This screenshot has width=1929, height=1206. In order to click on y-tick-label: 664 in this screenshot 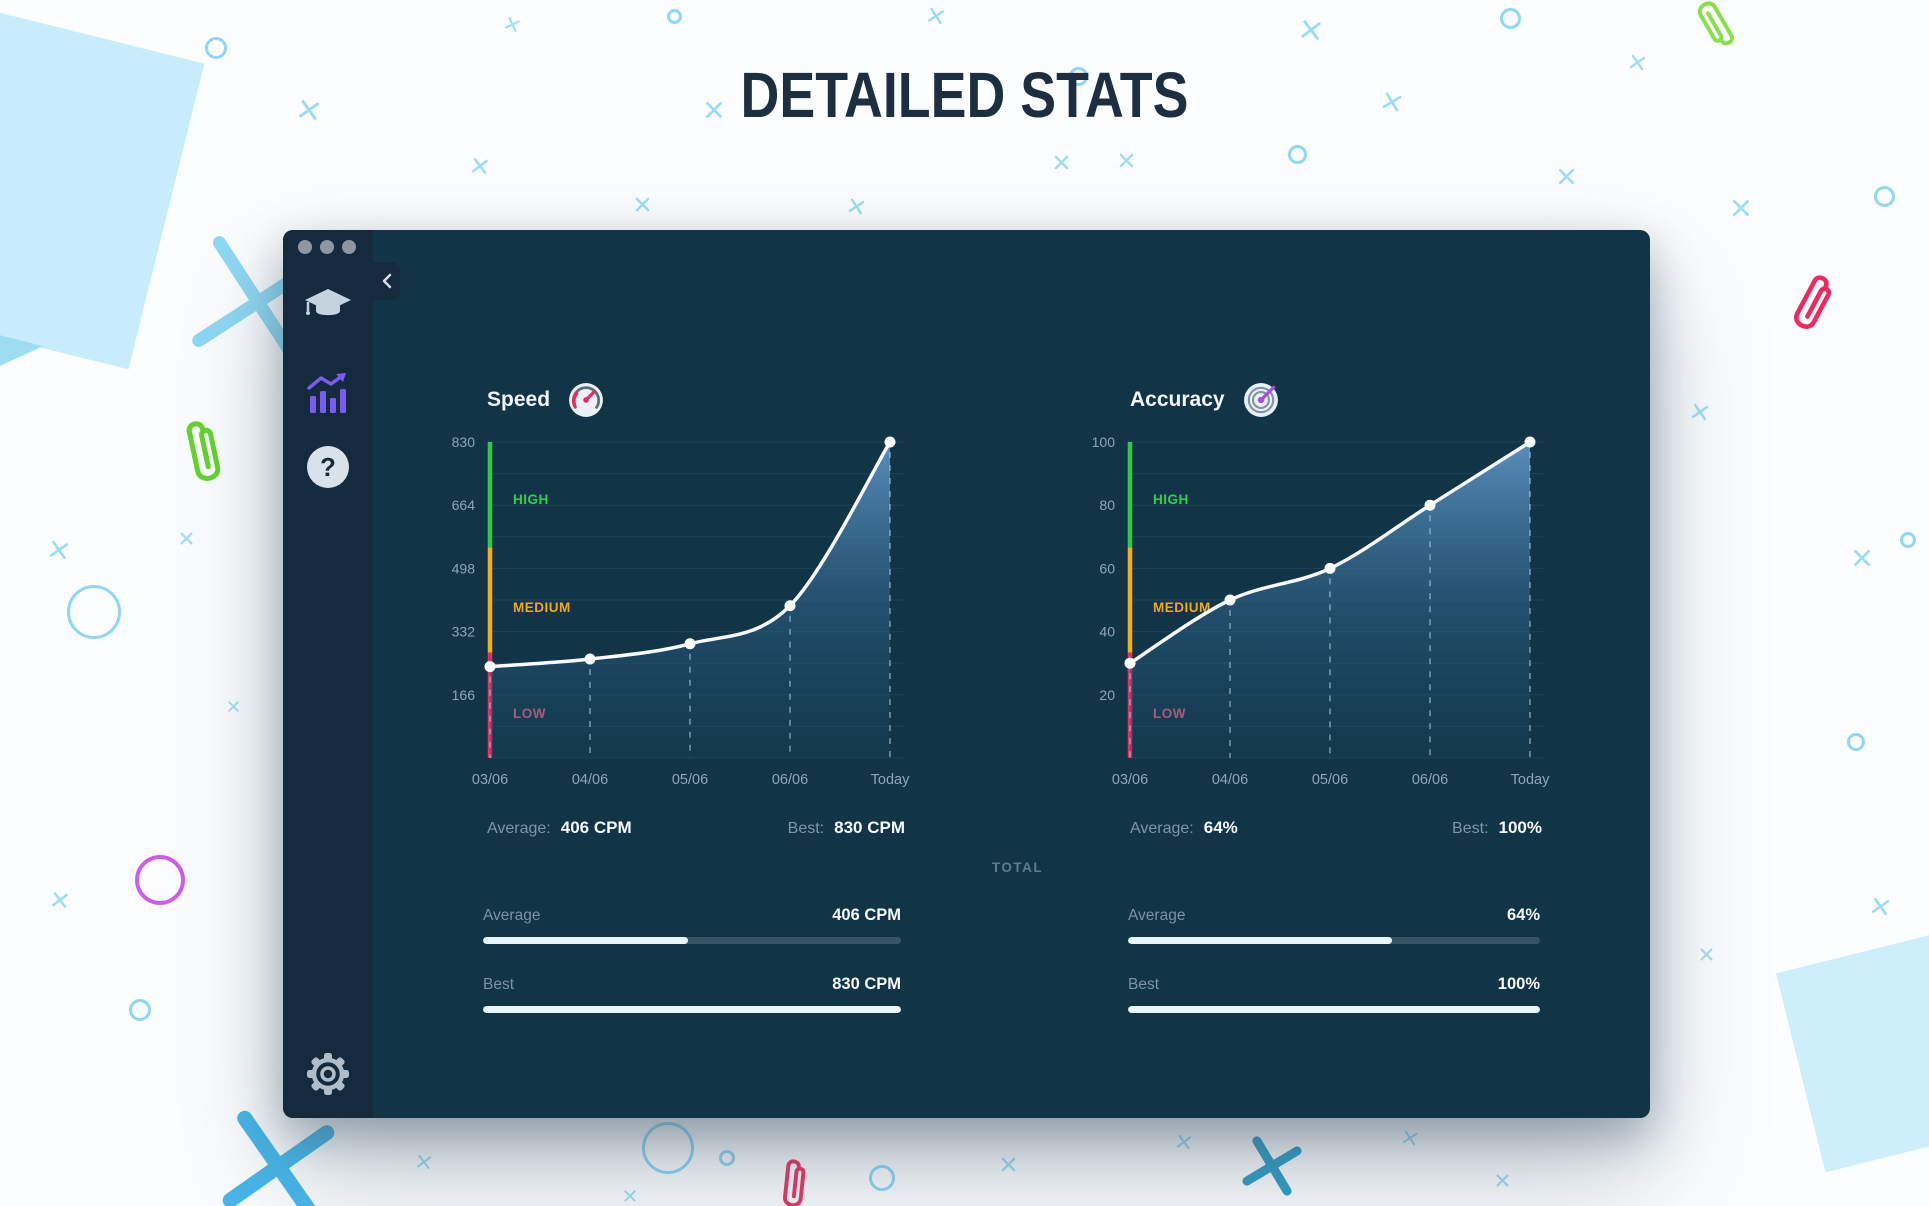, I will do `click(464, 505)`.